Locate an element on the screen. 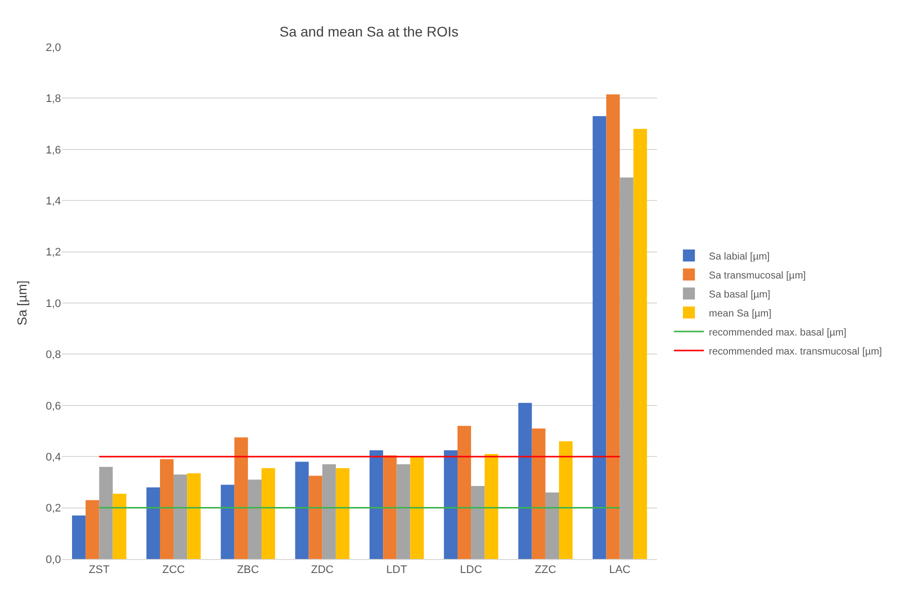  y-tick-label: 0,8 is located at coordinates (53, 355).